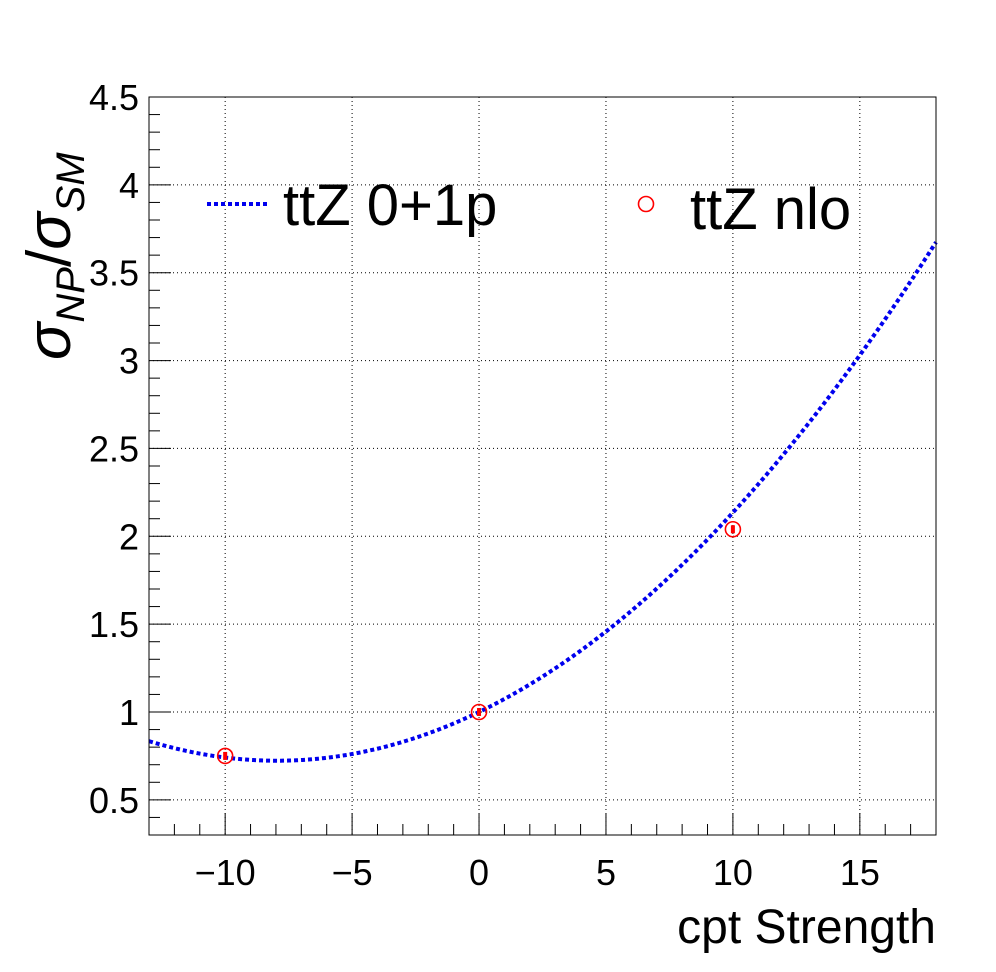 This screenshot has width=996, height=972. What do you see at coordinates (860, 872) in the screenshot?
I see `x-tick-label: 15` at bounding box center [860, 872].